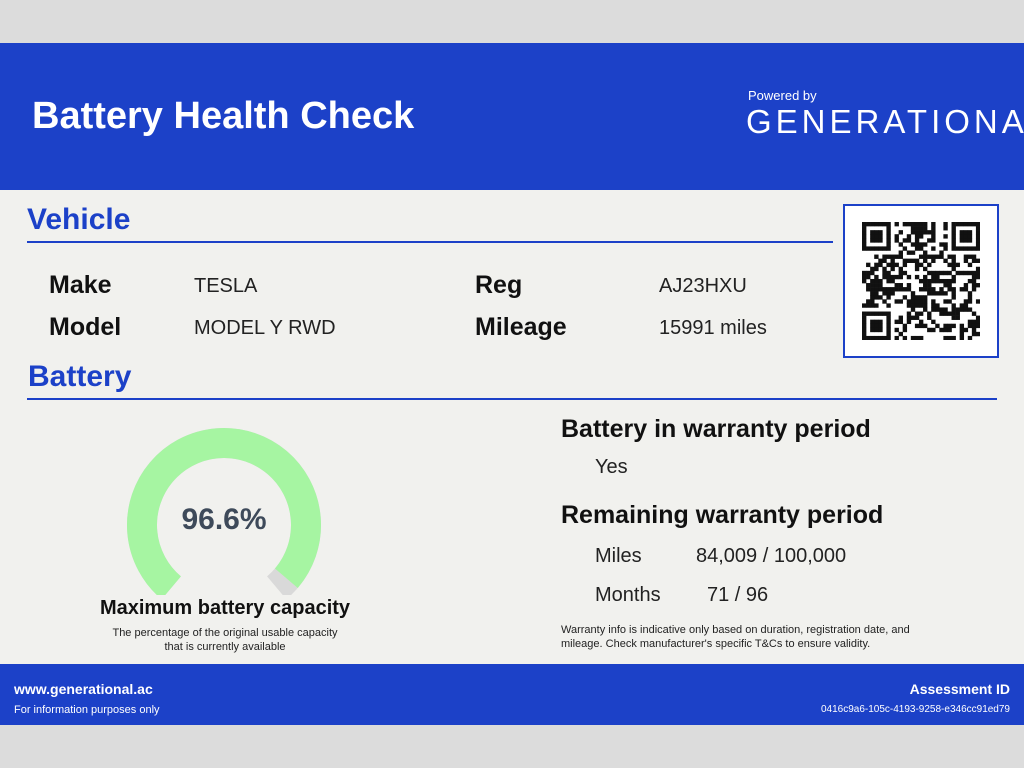  What do you see at coordinates (223, 116) in the screenshot?
I see `page-title: Battery Health Check` at bounding box center [223, 116].